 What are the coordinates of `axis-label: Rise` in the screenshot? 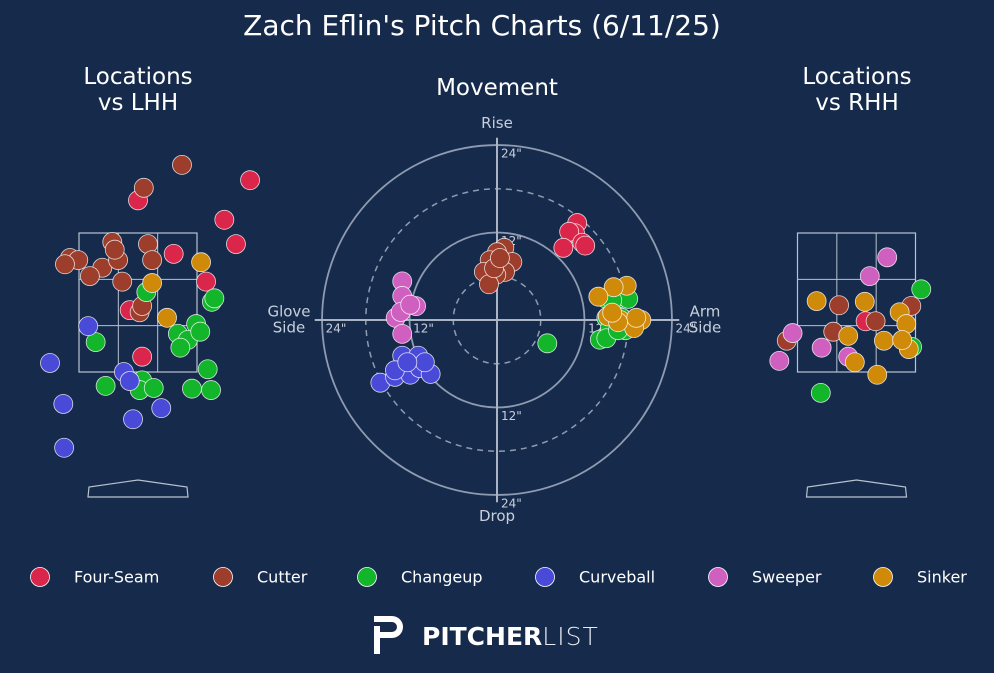 It's located at (497, 123).